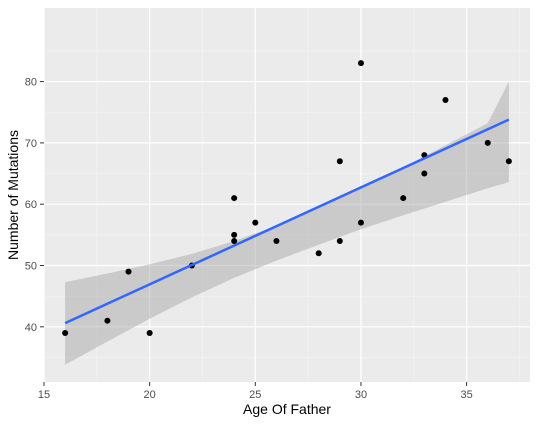 This screenshot has width=538, height=424. Describe the element at coordinates (44, 395) in the screenshot. I see `x-tick-label: 15` at that location.